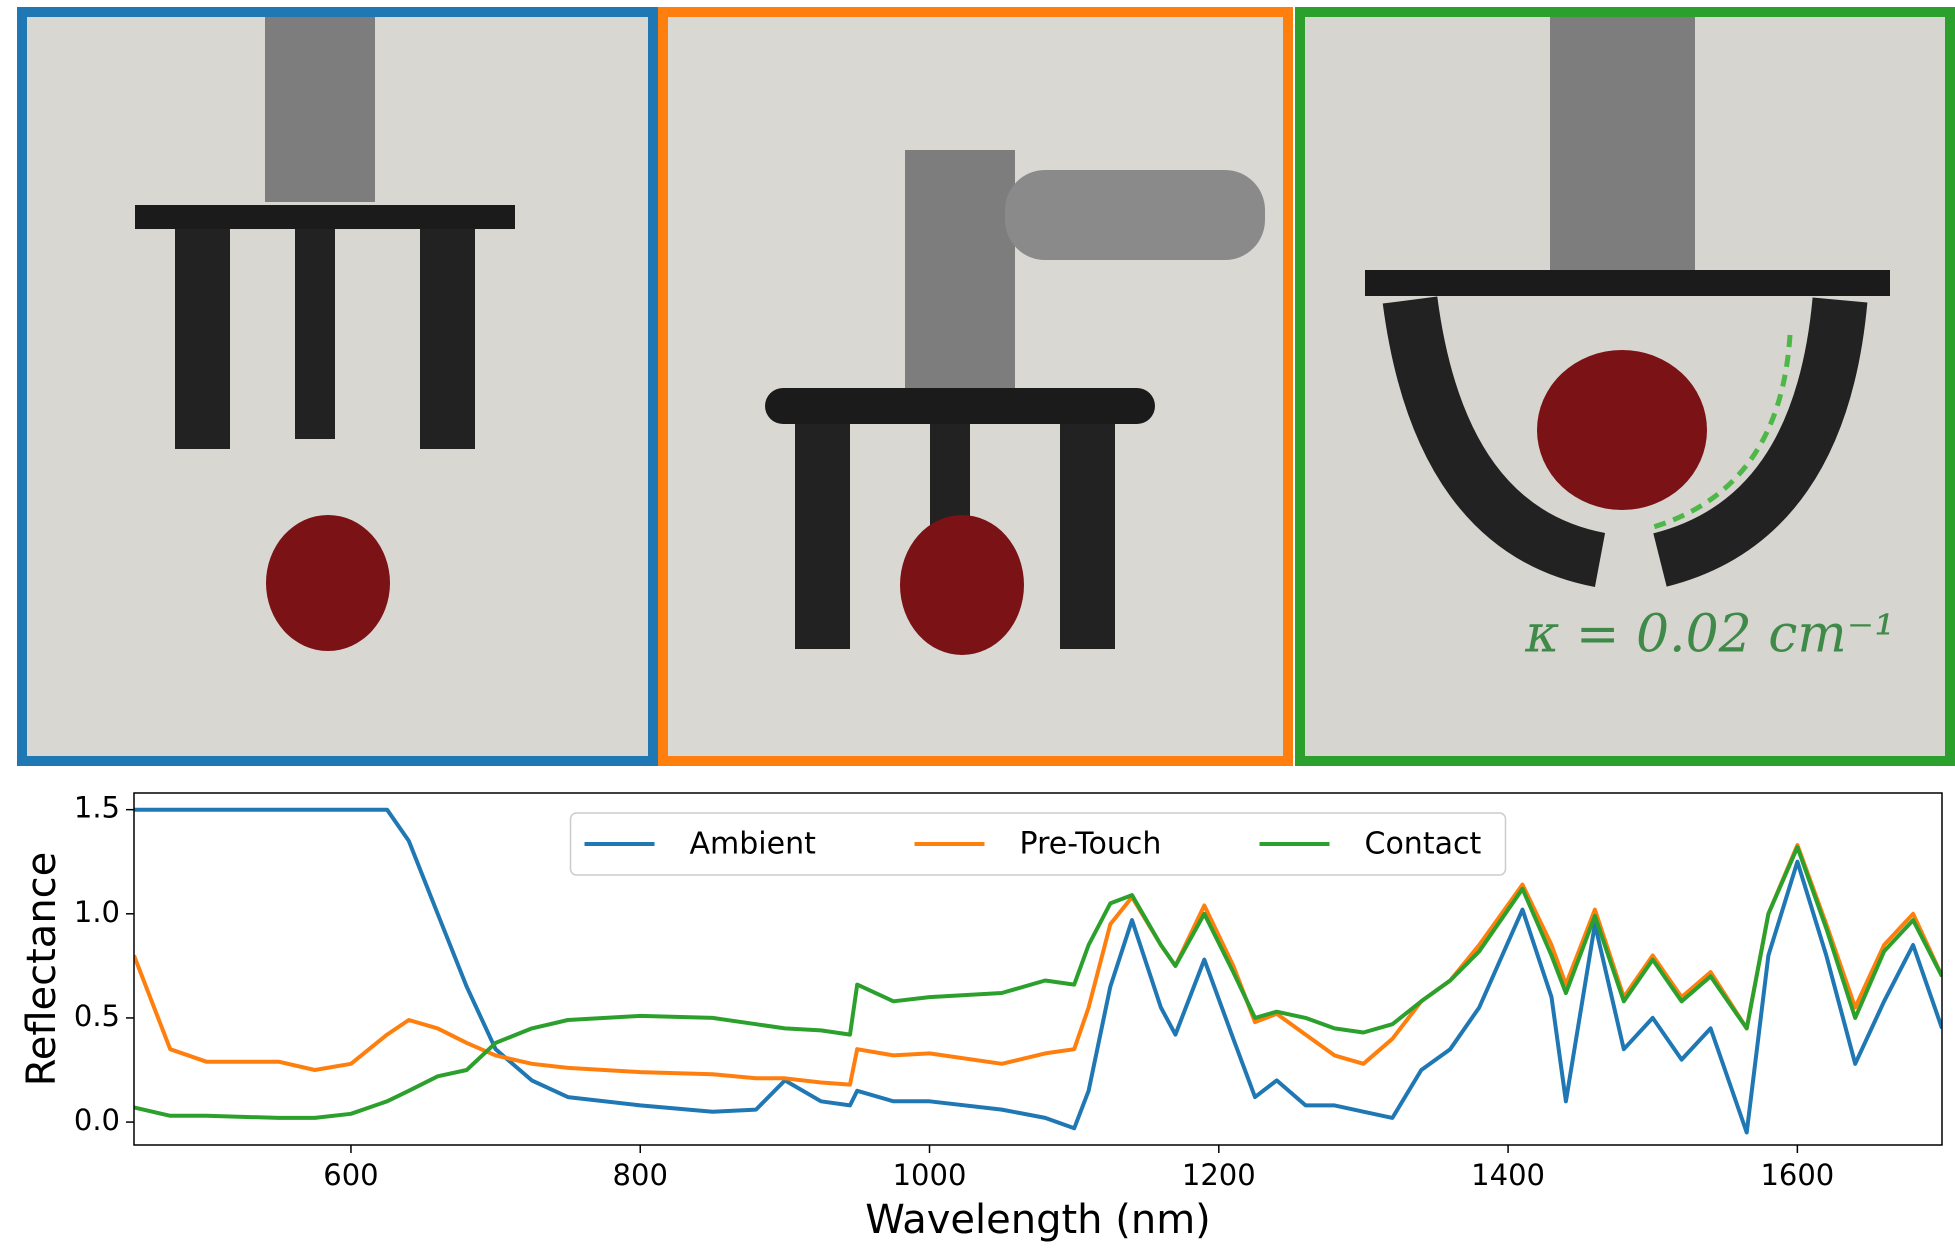 The image size is (1955, 1259). I want to click on x-tick-label: 1400, so click(1508, 1175).